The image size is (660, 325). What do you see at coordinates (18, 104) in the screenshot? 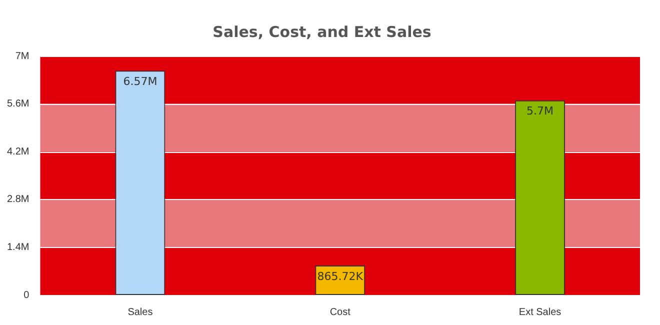
I see `y-tick-label: 5.6M` at bounding box center [18, 104].